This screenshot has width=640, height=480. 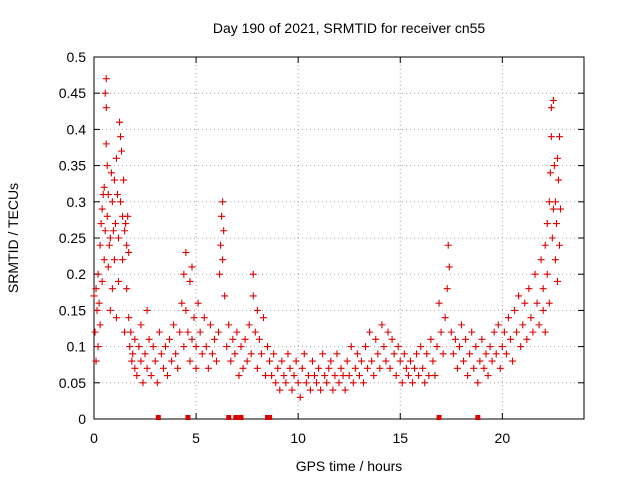 I want to click on y-tick-label: 0.45, so click(x=72, y=93).